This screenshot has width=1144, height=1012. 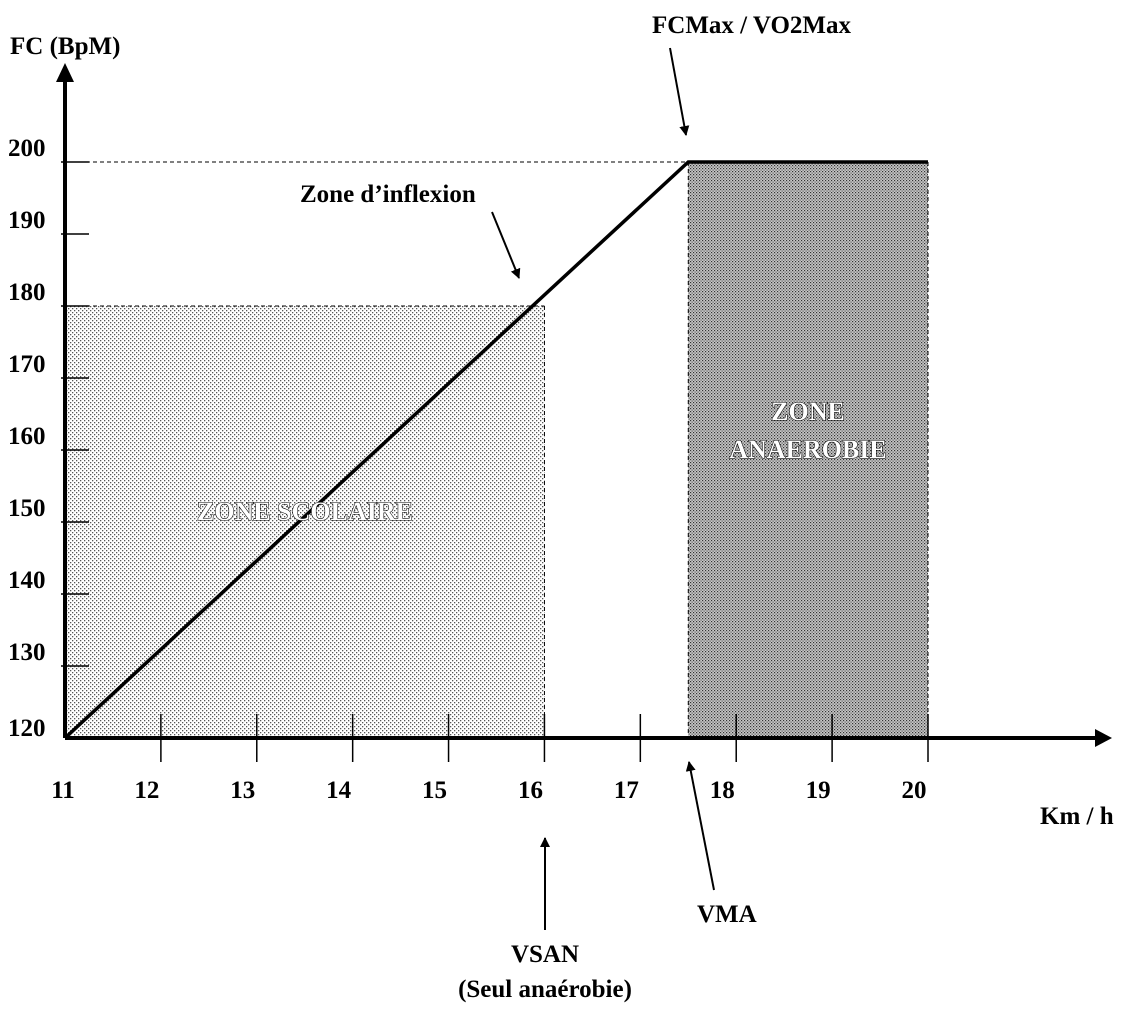 What do you see at coordinates (722, 790) in the screenshot?
I see `x-tick-label-18: 18` at bounding box center [722, 790].